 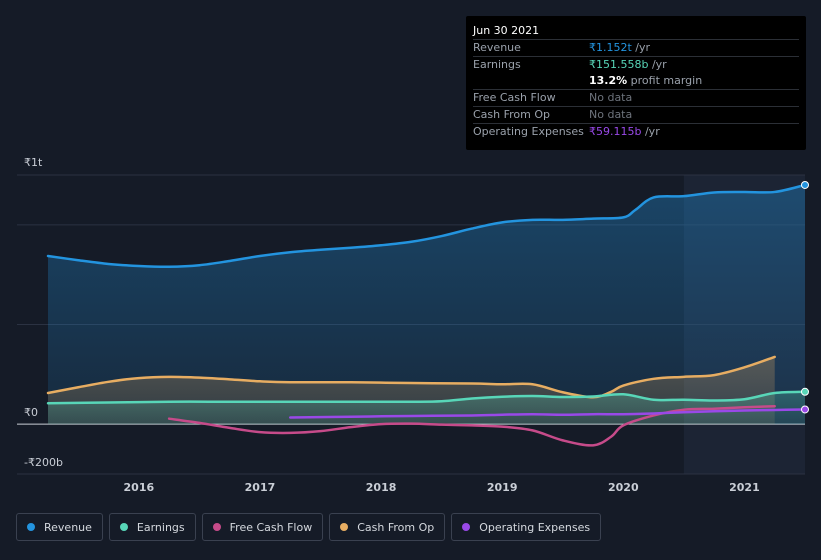 I want to click on tooltip-value-cash-from-op: No data, so click(x=611, y=114).